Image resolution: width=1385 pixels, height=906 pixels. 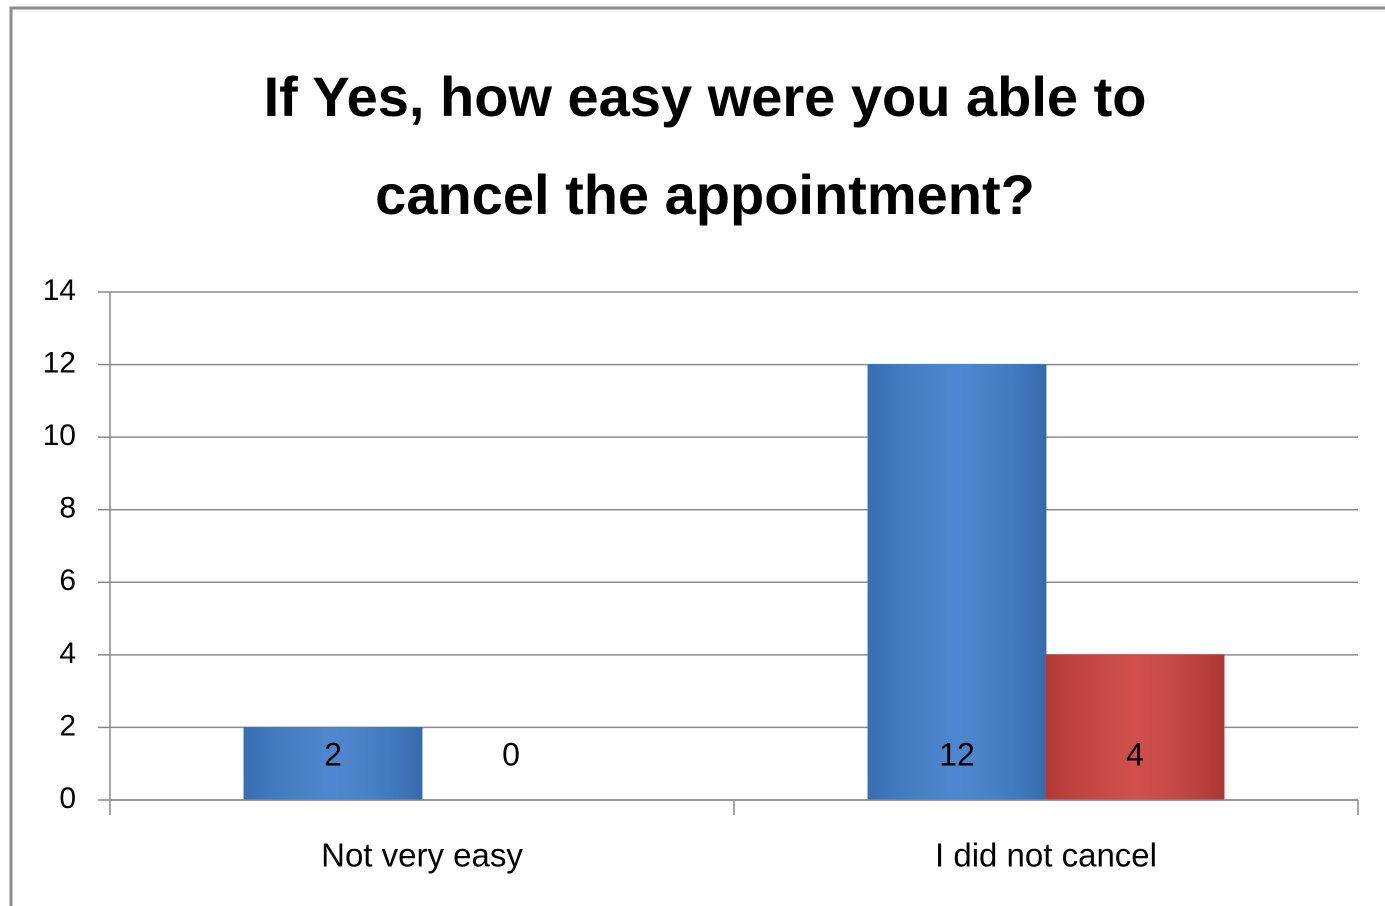 I want to click on y-tick-label: 14, so click(x=59, y=290).